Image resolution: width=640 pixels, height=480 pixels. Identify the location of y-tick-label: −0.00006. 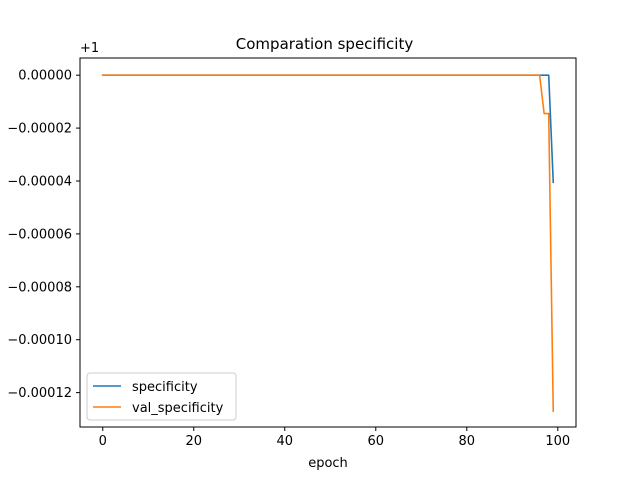
(39, 234).